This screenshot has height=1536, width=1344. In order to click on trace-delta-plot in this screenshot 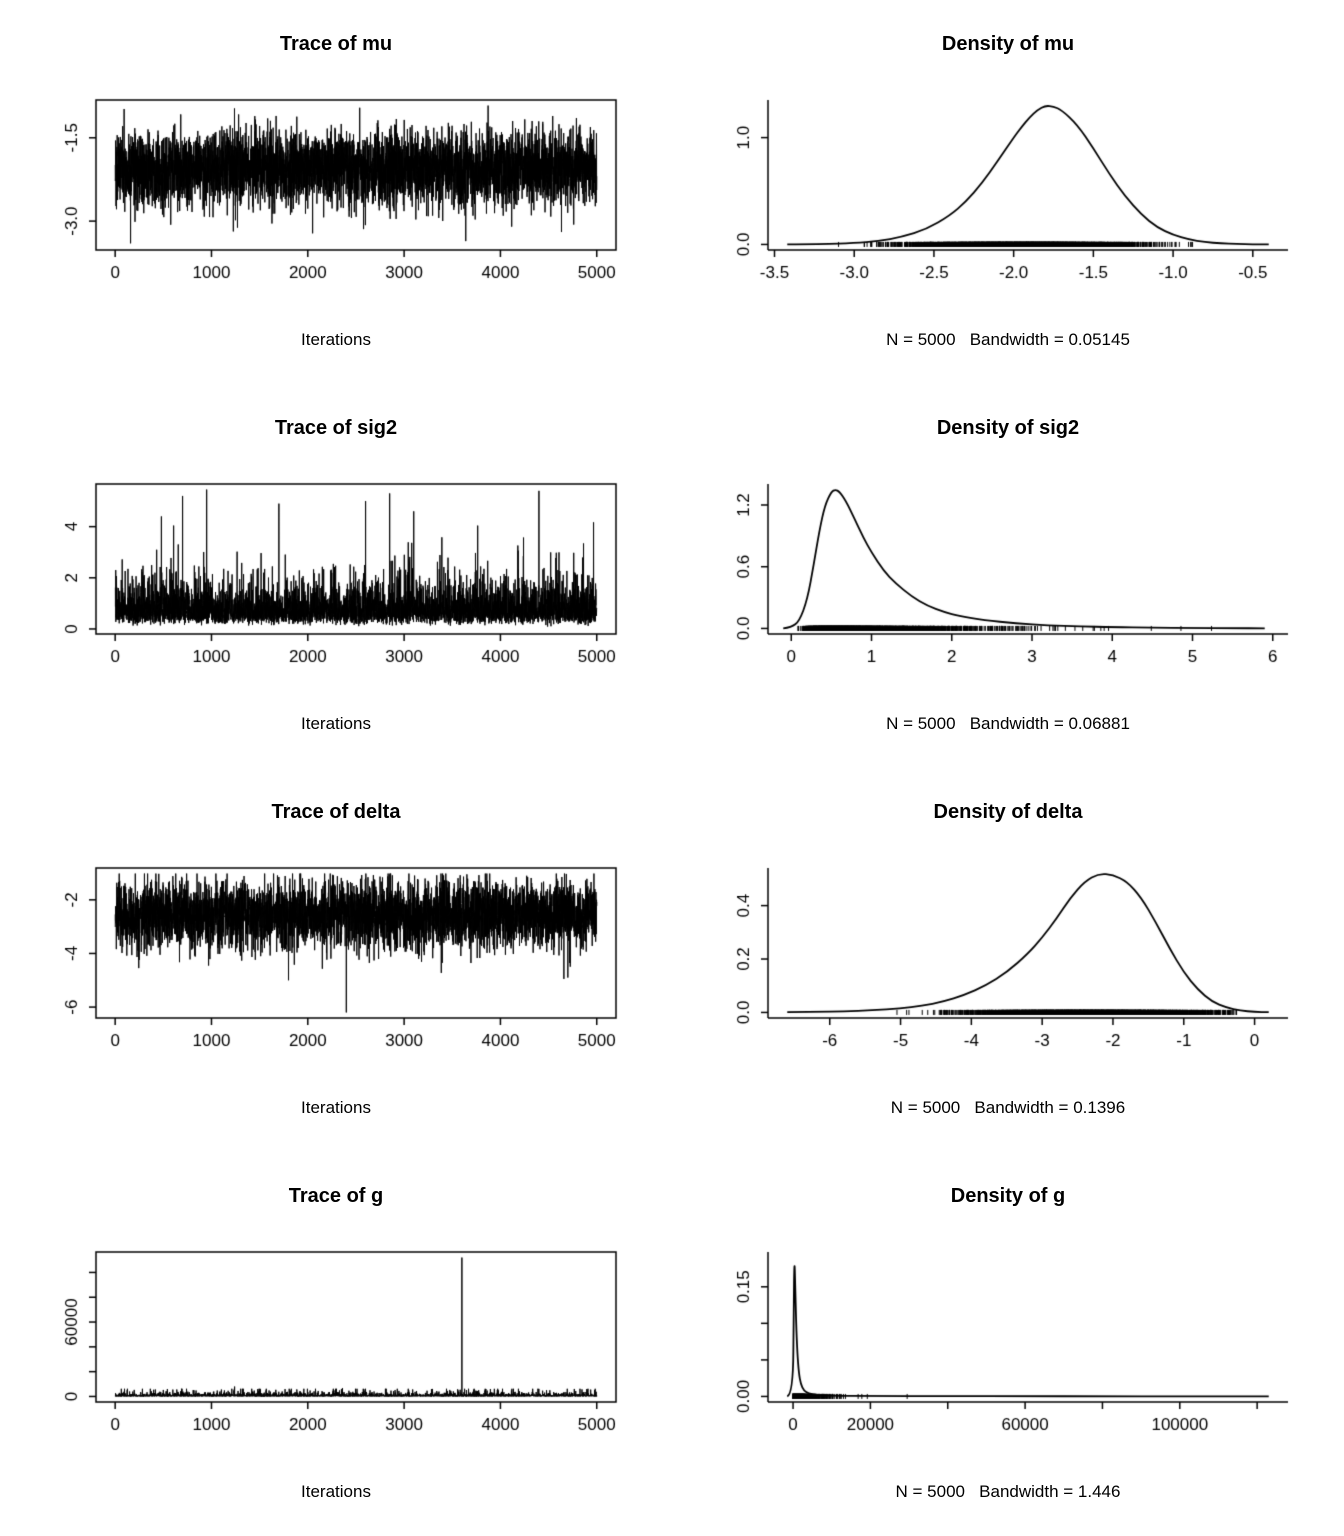, I will do `click(336, 958)`.